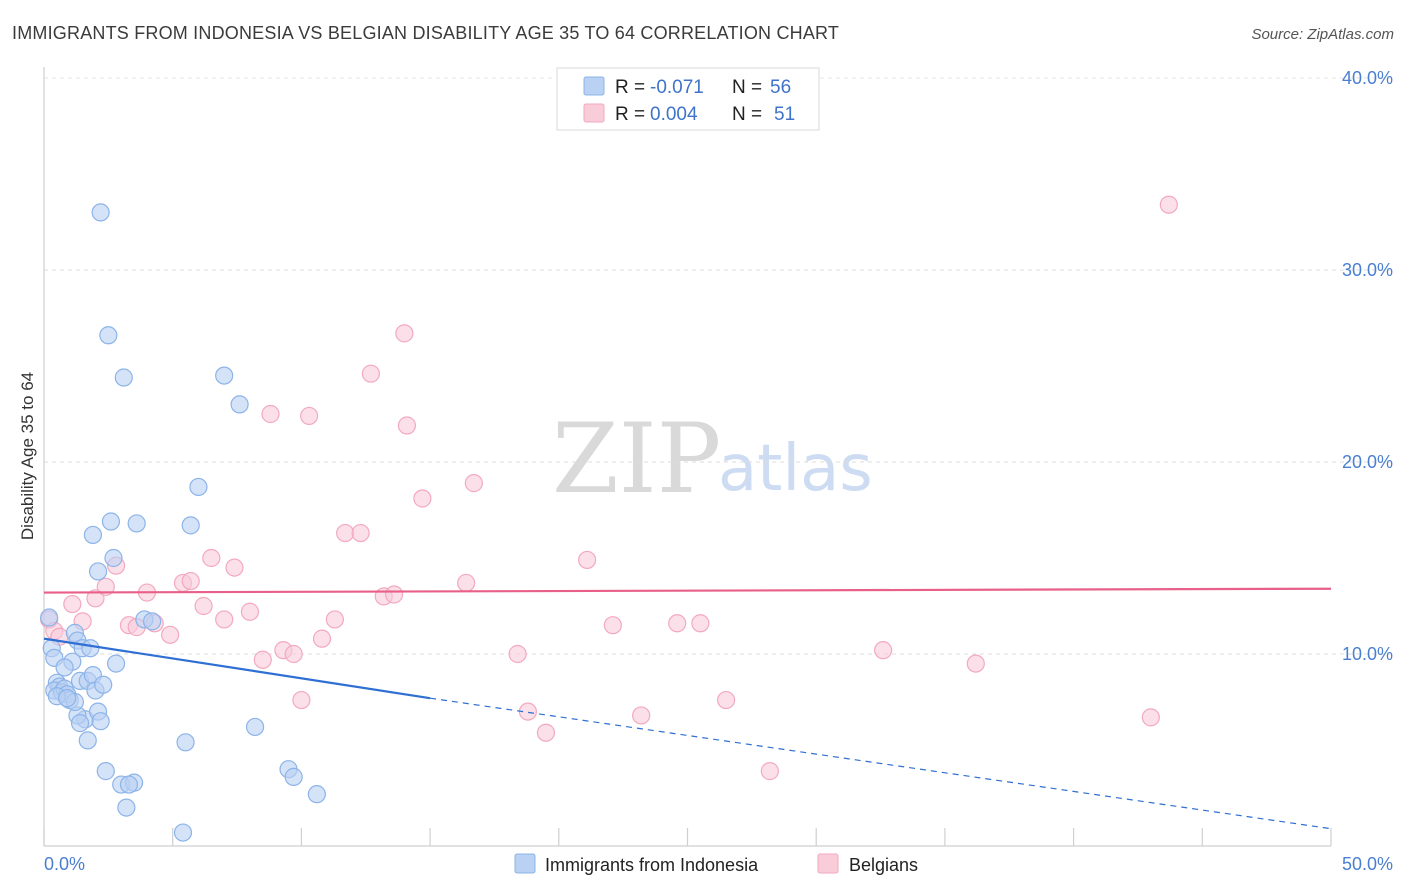  Describe the element at coordinates (795, 469) in the screenshot. I see `watermark-atlas: atlas` at that location.